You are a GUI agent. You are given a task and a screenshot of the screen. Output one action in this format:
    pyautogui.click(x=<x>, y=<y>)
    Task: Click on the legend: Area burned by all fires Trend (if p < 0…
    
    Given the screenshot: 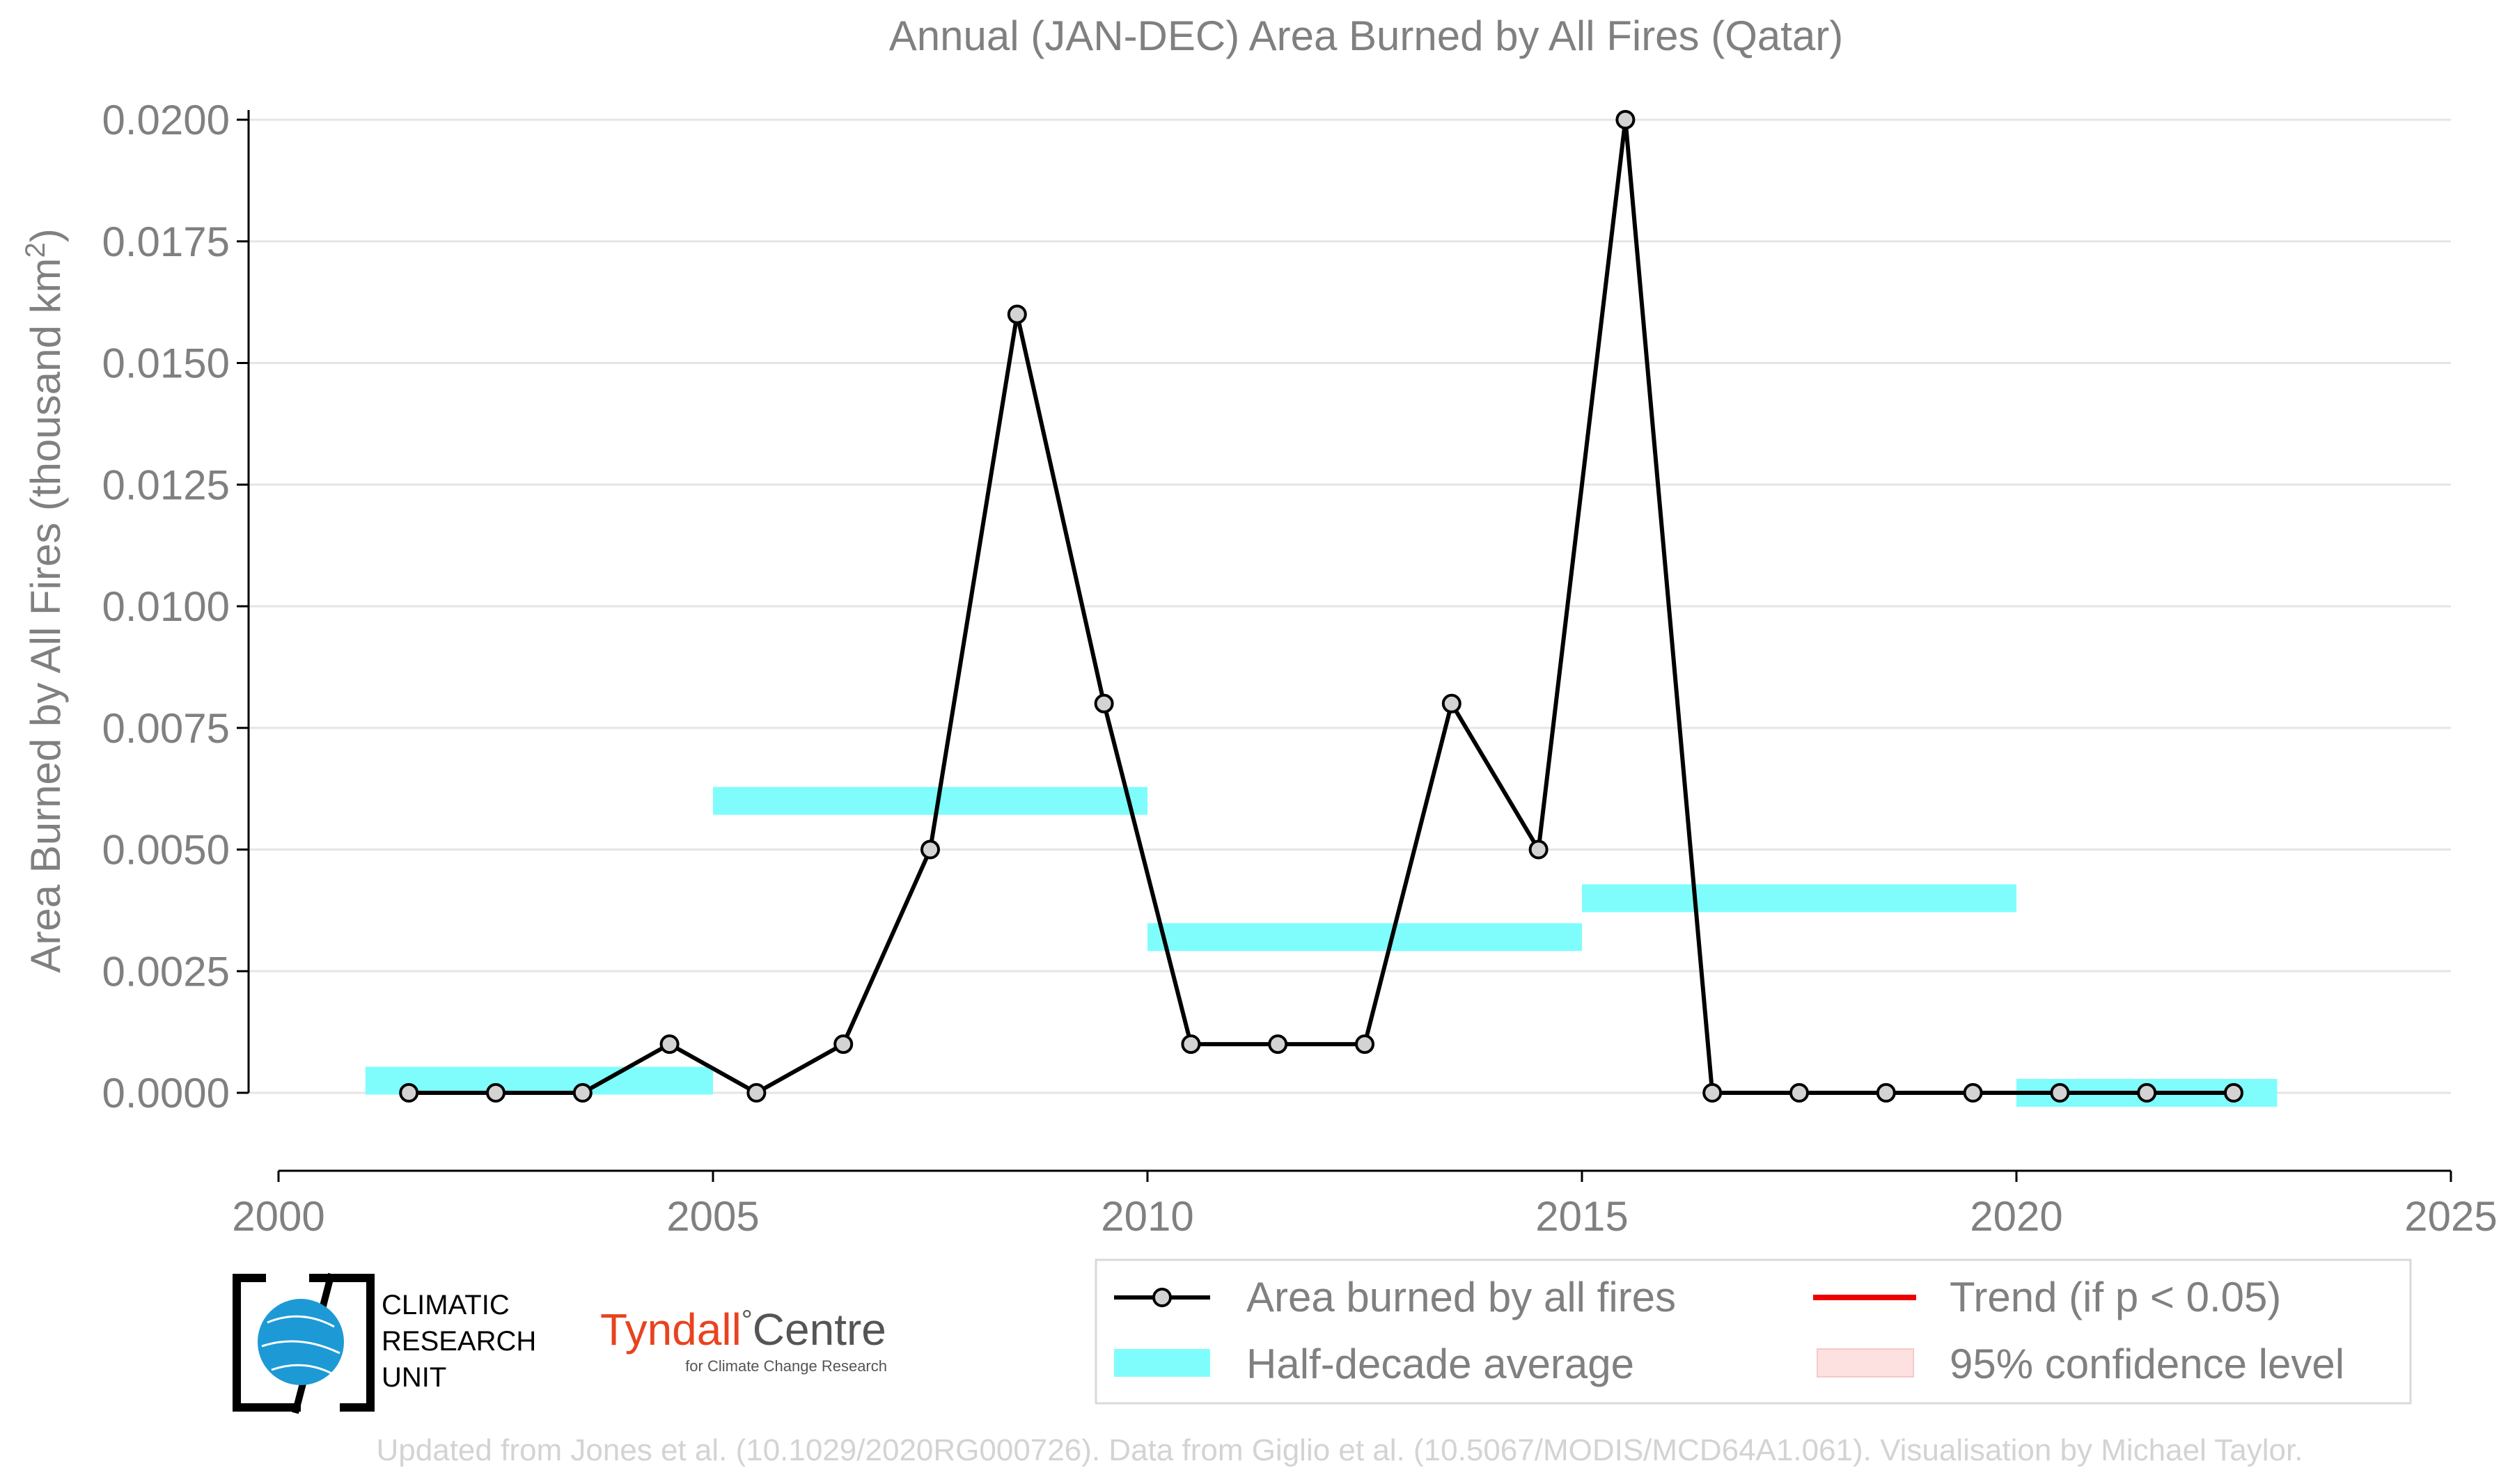 What is the action you would take?
    pyautogui.click(x=1754, y=1331)
    